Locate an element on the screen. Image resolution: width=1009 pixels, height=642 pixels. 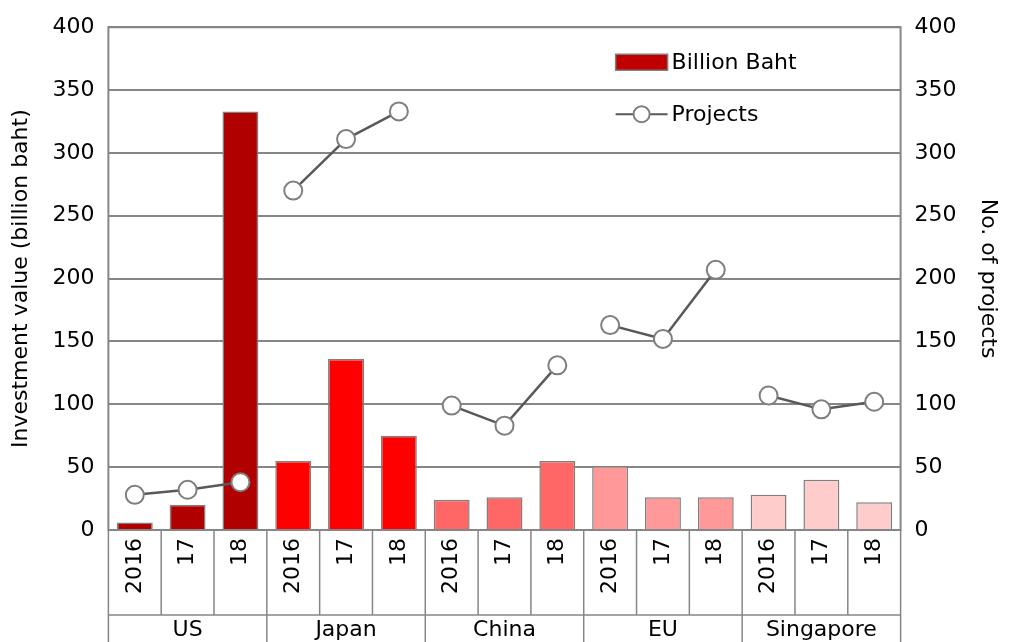
text: Singapore is located at coordinates (821, 629).